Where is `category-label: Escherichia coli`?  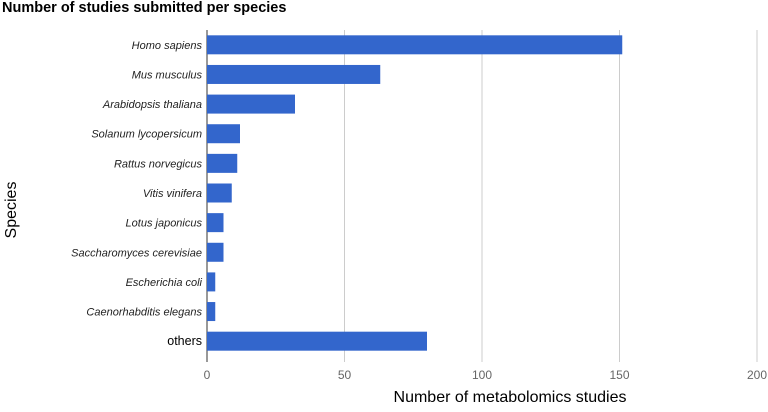 category-label: Escherichia coli is located at coordinates (164, 283).